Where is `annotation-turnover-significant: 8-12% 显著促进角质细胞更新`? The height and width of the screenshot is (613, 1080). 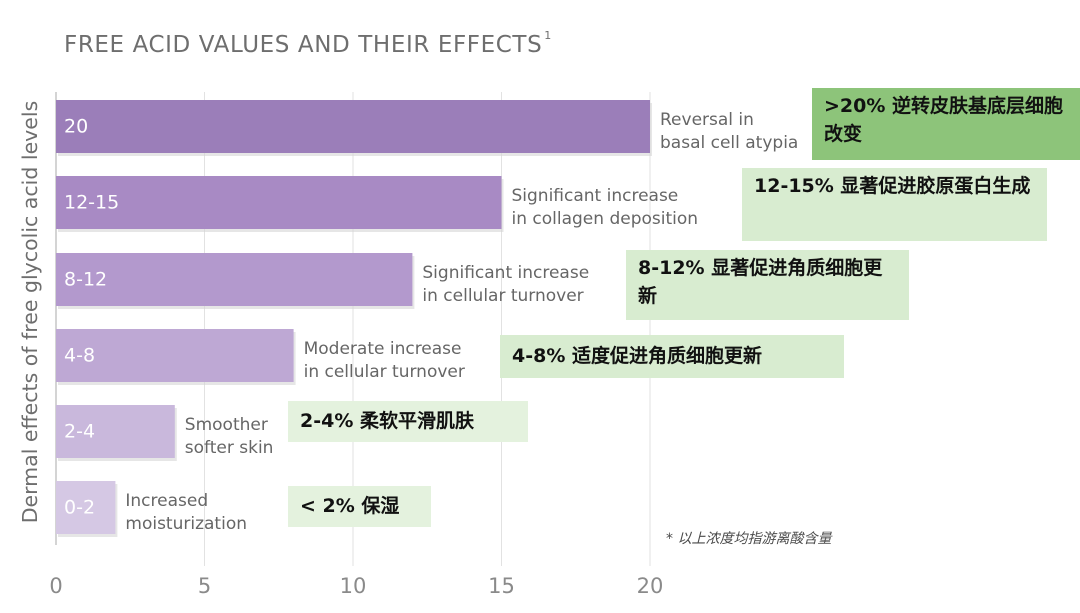 annotation-turnover-significant: 8-12% 显著促进角质细胞更新 is located at coordinates (767, 285).